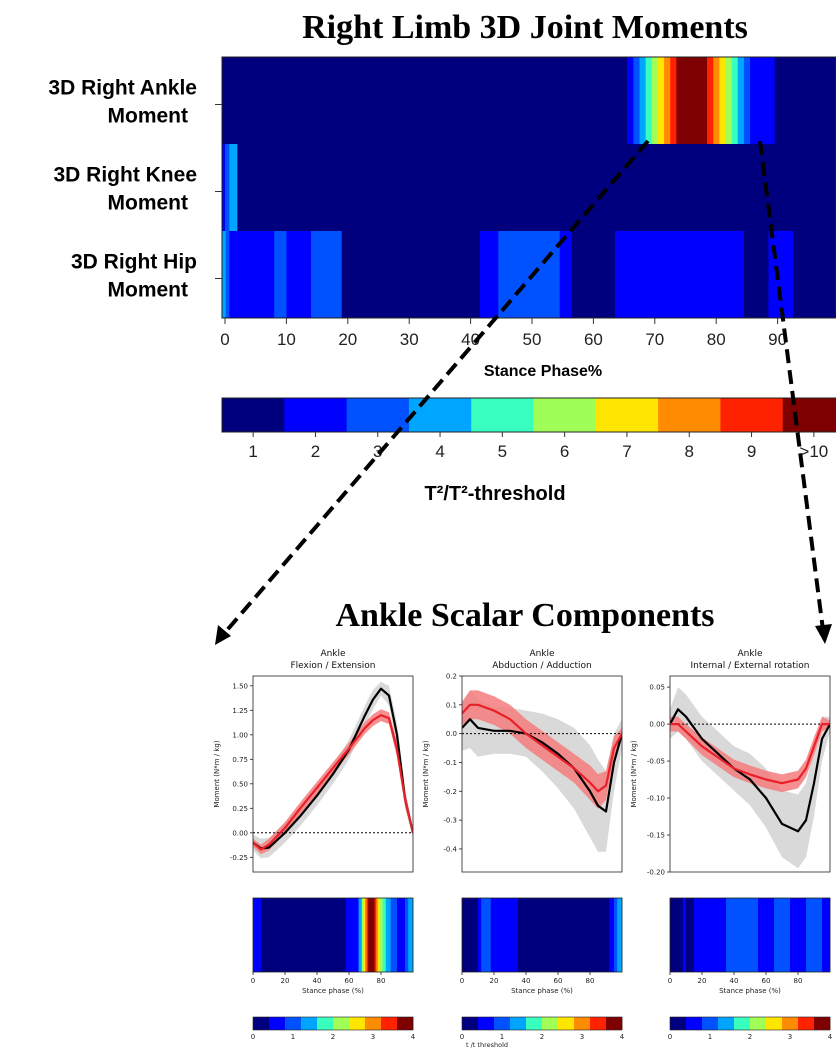  Describe the element at coordinates (503, 333) in the screenshot. I see `main-heatmap-x-axis: 0 10 20 30 40 50 60 70 80 90` at that location.